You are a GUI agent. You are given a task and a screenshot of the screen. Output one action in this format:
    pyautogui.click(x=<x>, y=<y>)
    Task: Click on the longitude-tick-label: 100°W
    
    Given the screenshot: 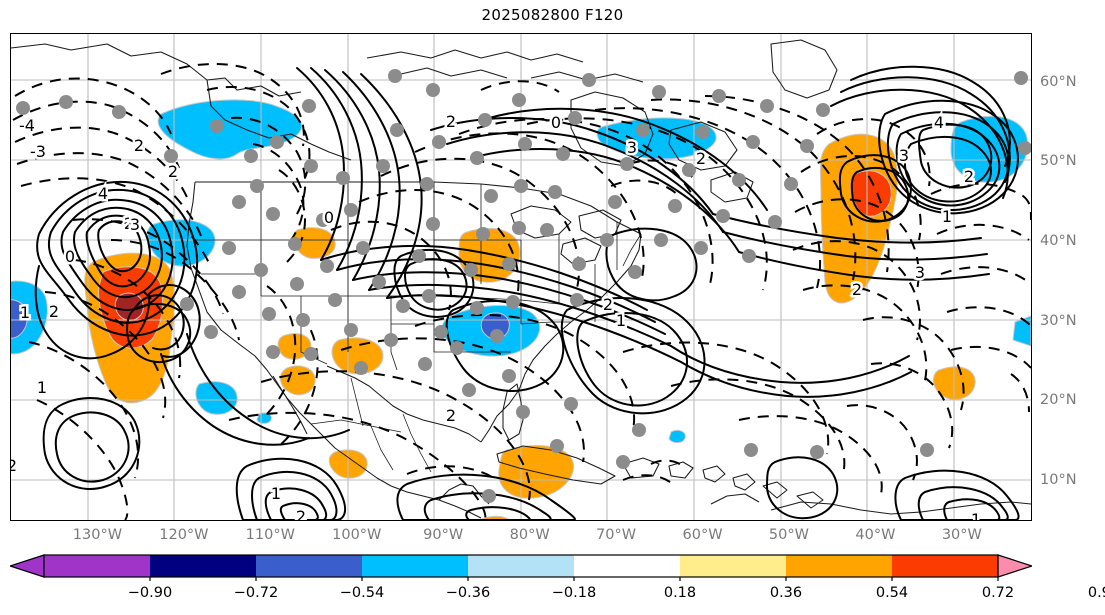 What is the action you would take?
    pyautogui.click(x=357, y=535)
    